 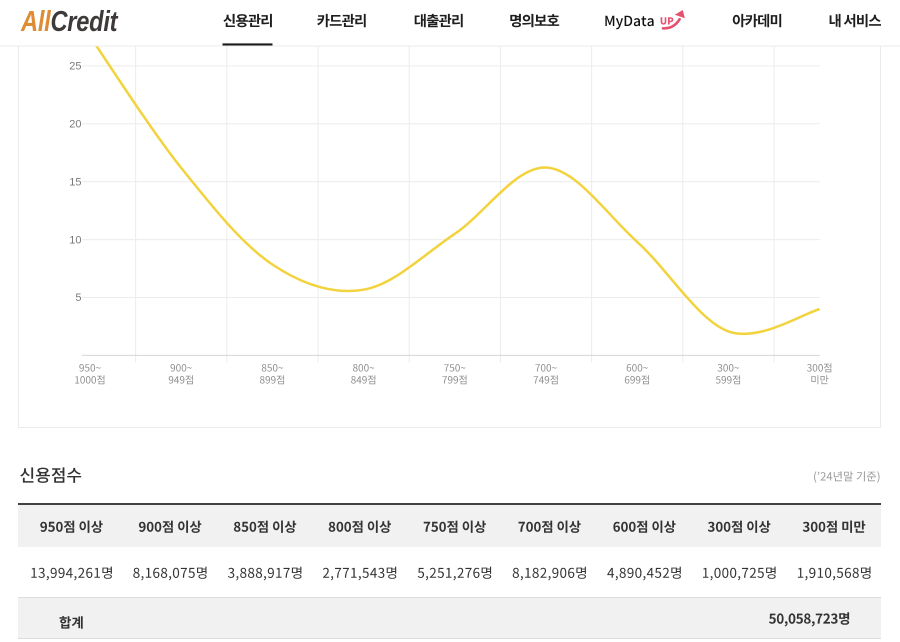 What do you see at coordinates (75, 240) in the screenshot?
I see `svg-text: 10` at bounding box center [75, 240].